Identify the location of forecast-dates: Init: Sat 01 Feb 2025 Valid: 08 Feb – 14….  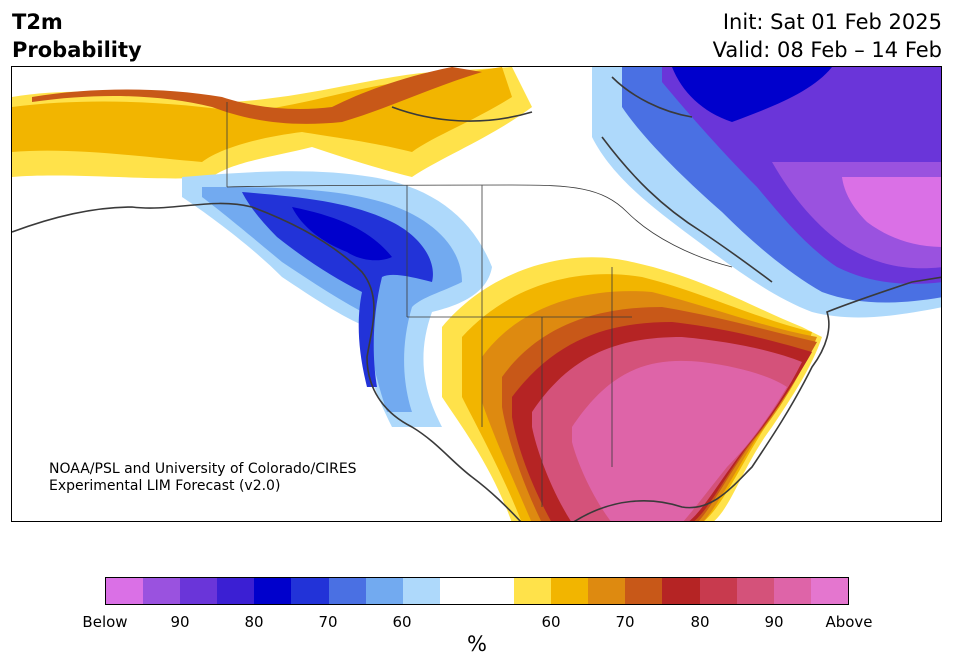
(827, 36).